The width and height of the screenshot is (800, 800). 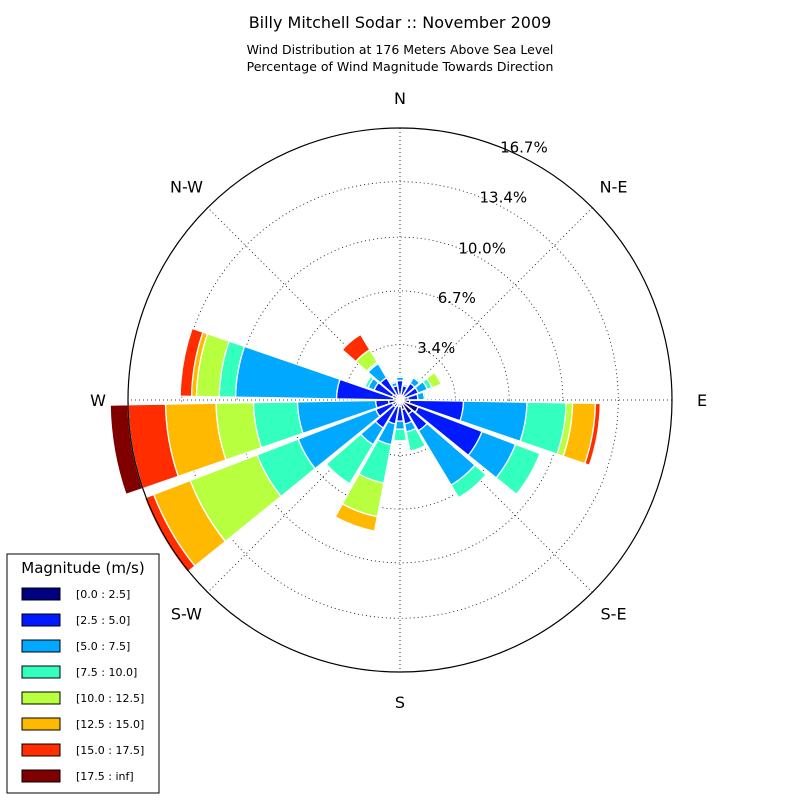 I want to click on direction-label: W, so click(x=98, y=400).